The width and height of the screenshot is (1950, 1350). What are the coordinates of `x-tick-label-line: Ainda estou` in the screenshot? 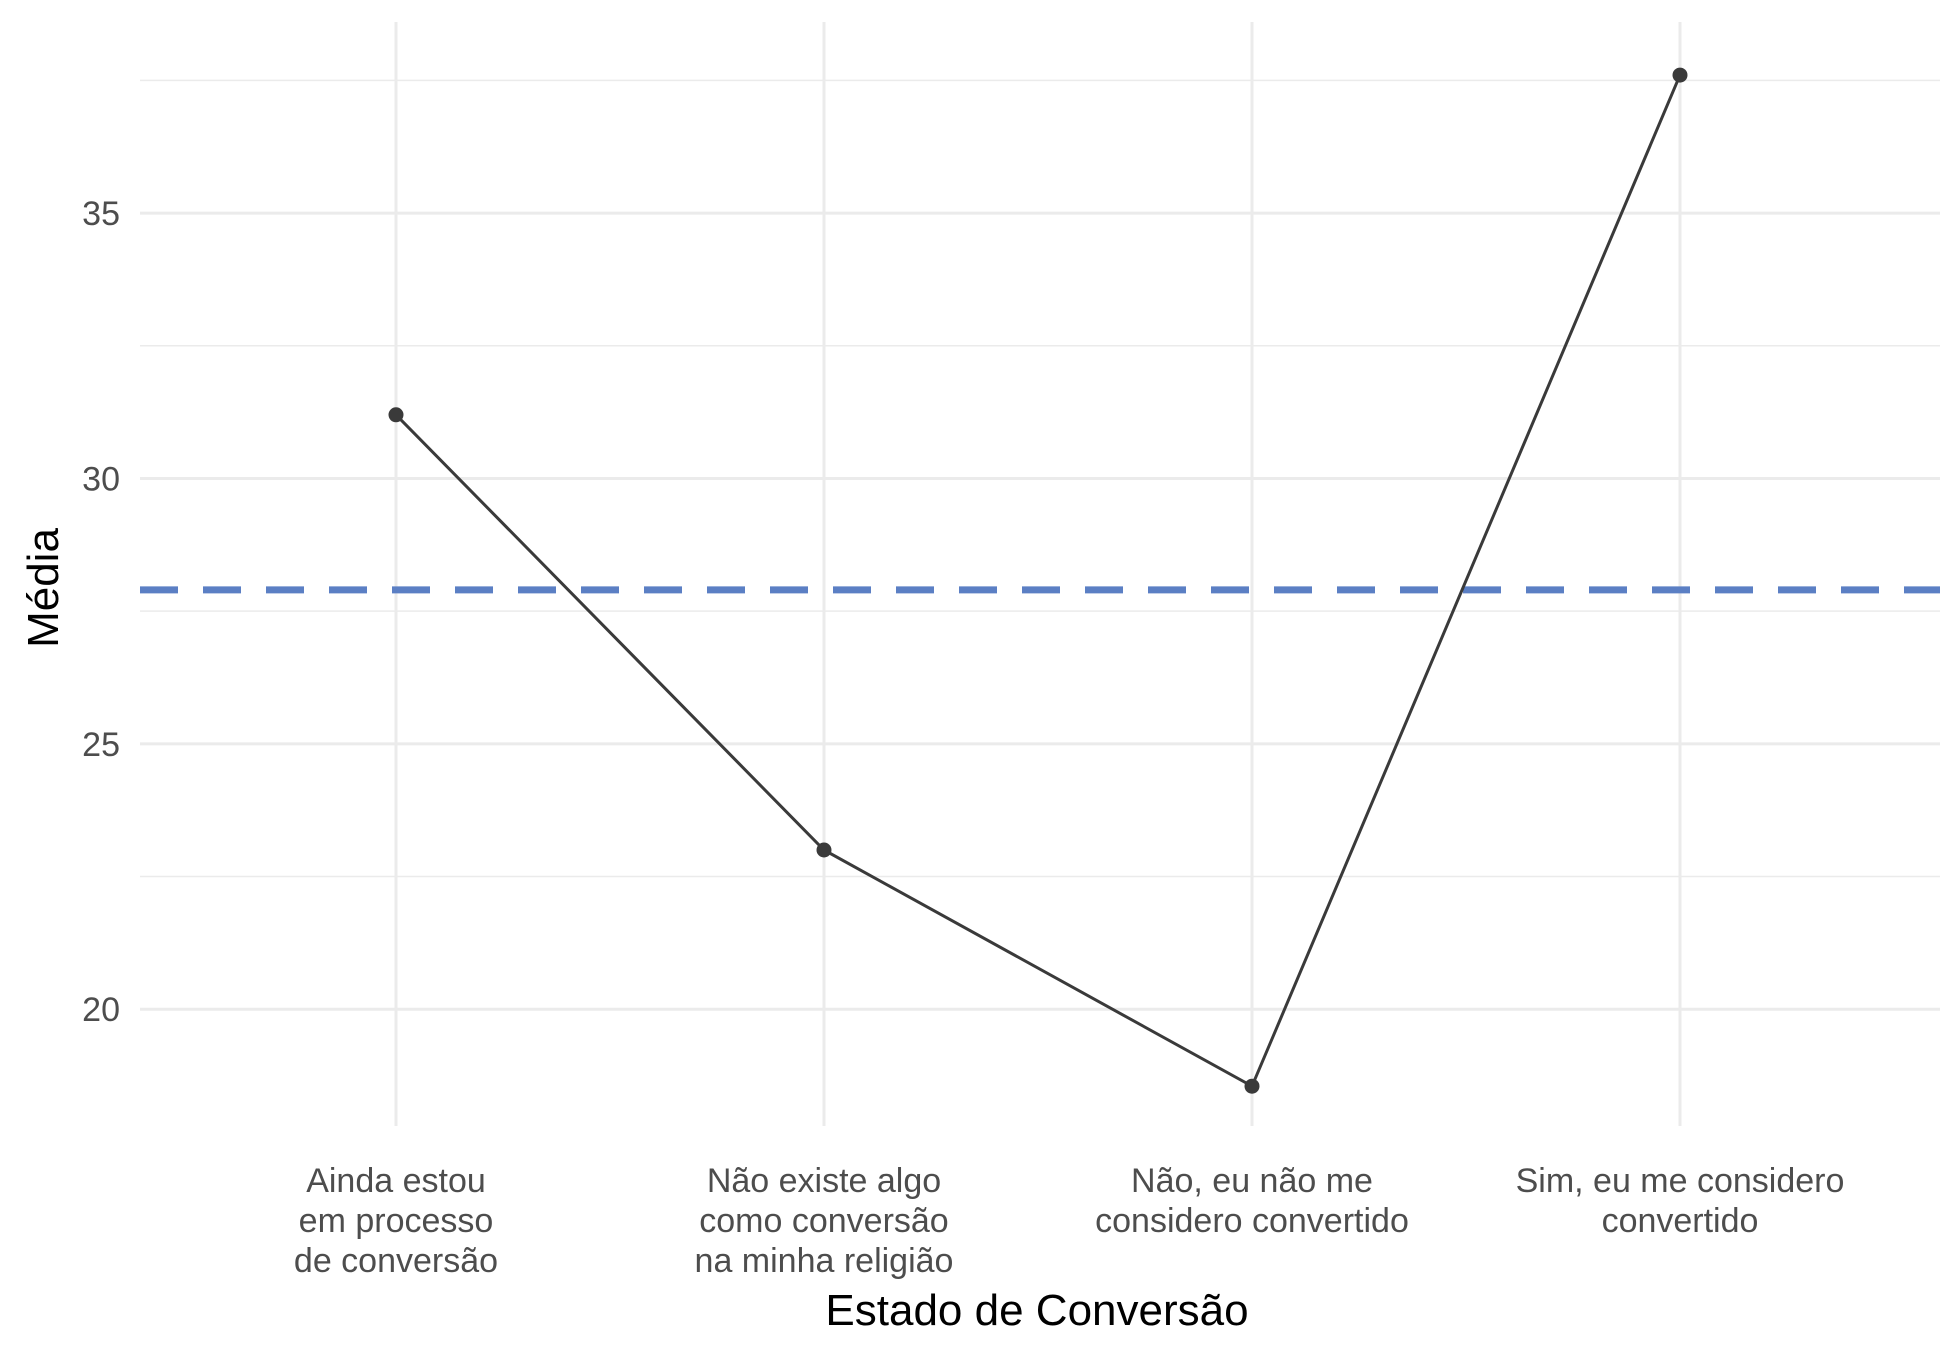 It's located at (396, 1181).